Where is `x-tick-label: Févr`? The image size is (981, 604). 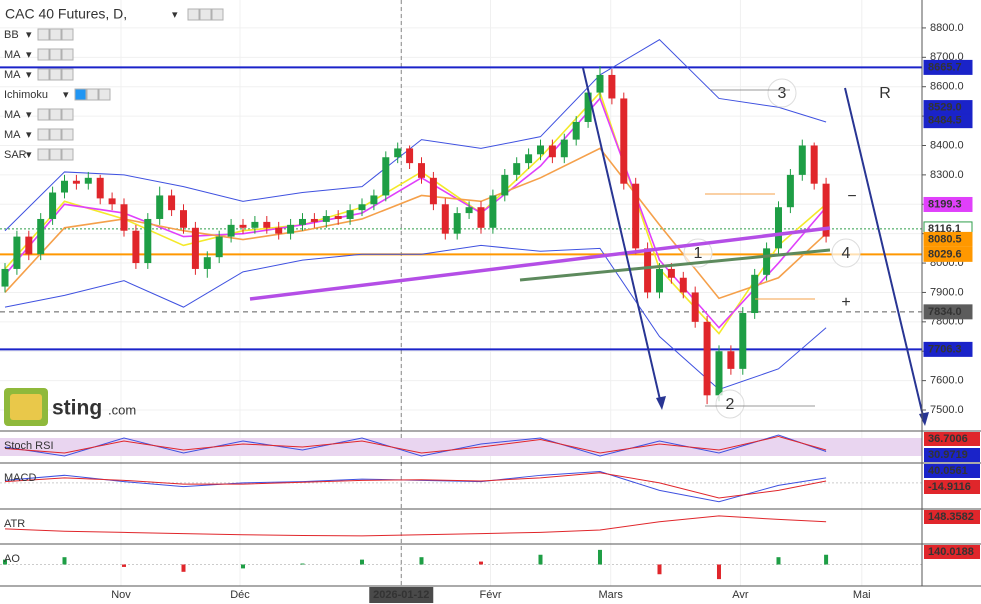 x-tick-label: Févr is located at coordinates (491, 595).